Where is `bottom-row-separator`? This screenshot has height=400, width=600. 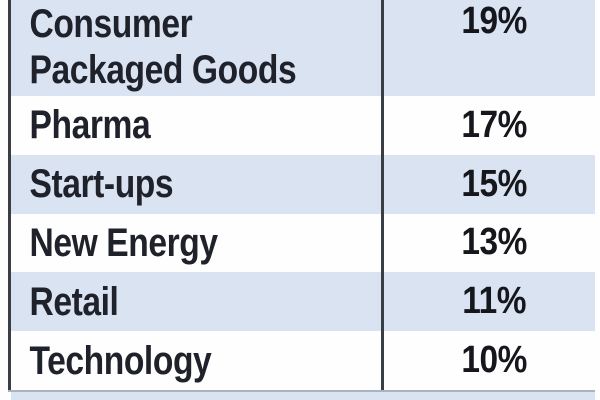 bottom-row-separator is located at coordinates (301, 391).